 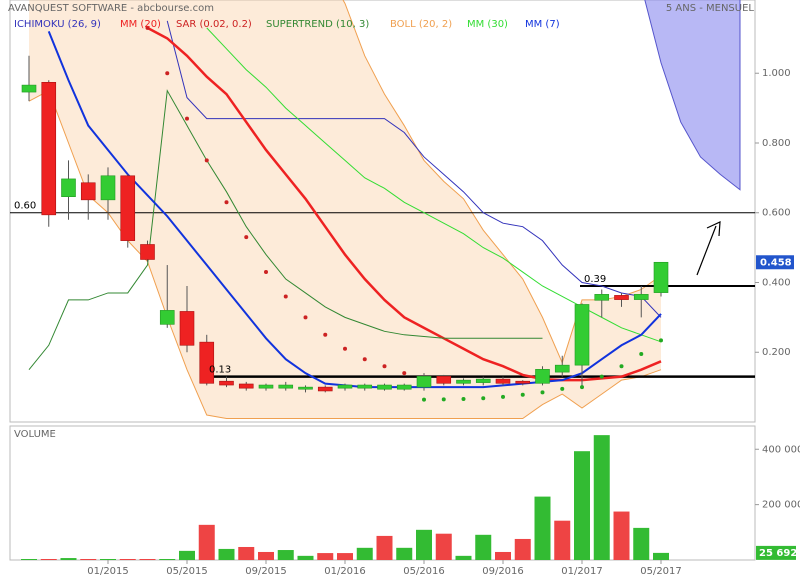 I want to click on y-tick-label: 200 000, so click(x=781, y=505).